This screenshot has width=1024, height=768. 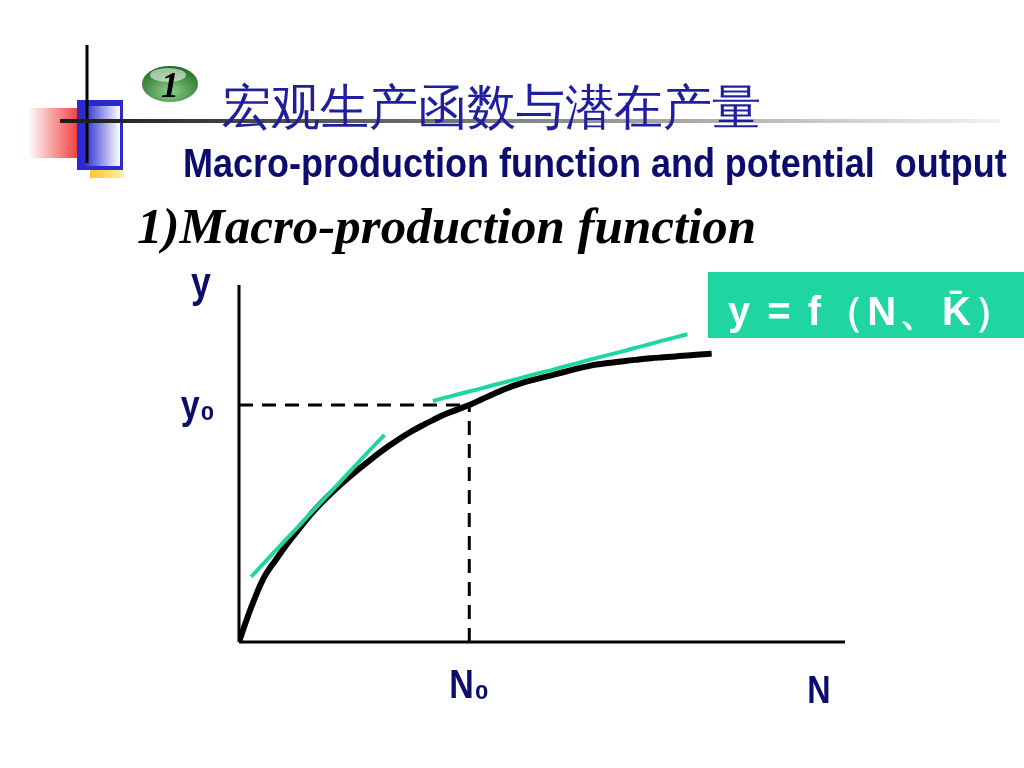 I want to click on text: 1, so click(x=170, y=85).